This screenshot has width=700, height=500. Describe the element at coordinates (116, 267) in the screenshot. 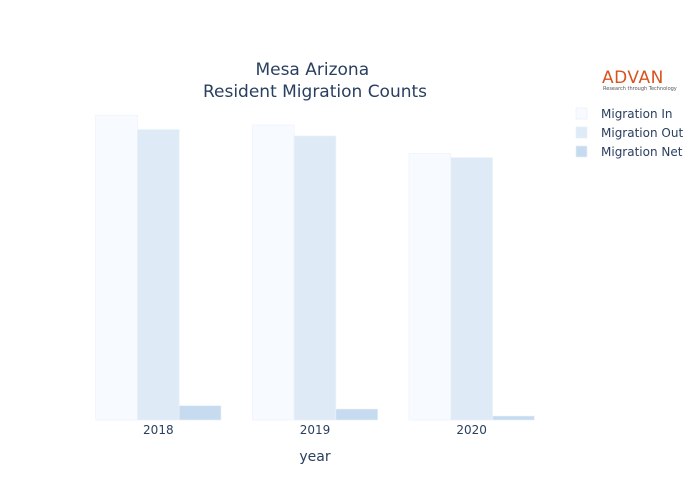

I see `bar-migration-in-2018` at that location.